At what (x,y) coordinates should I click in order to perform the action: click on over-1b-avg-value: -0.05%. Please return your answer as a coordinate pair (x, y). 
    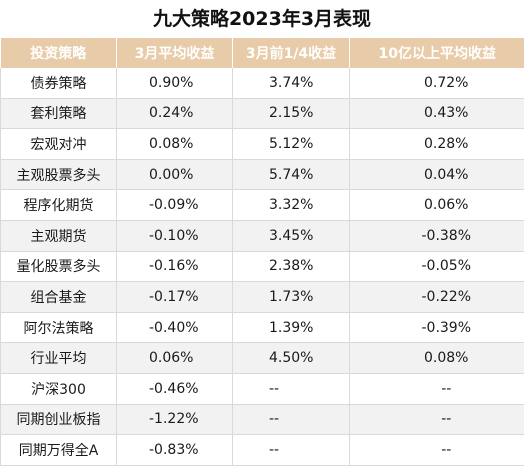
    Looking at the image, I should click on (437, 266).